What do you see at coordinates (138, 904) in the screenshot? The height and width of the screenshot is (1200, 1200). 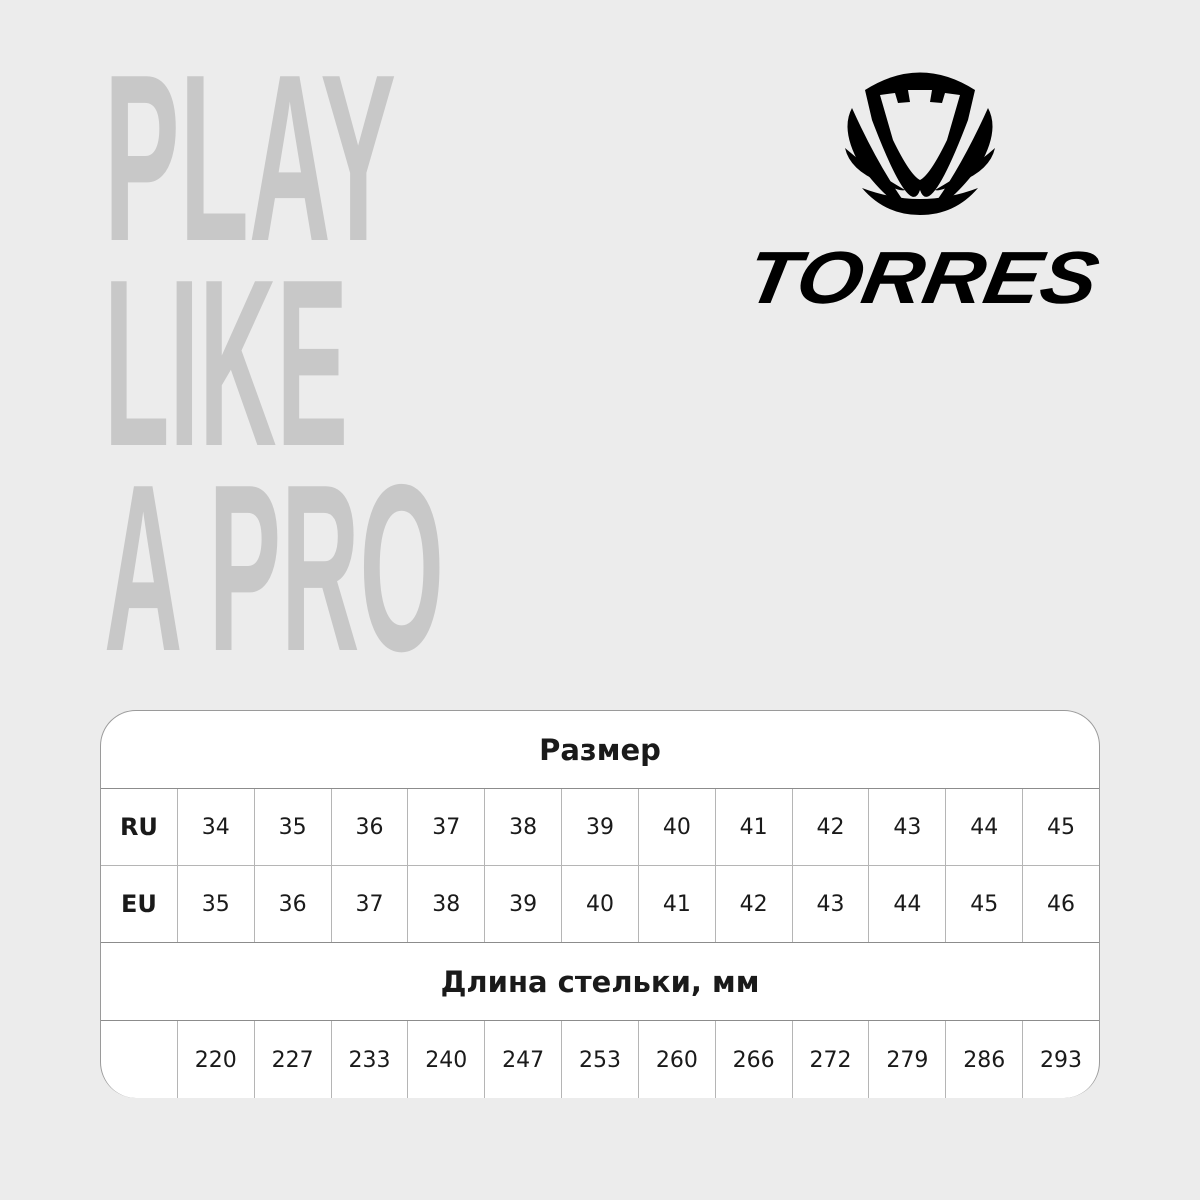 I see `row-label: EU` at bounding box center [138, 904].